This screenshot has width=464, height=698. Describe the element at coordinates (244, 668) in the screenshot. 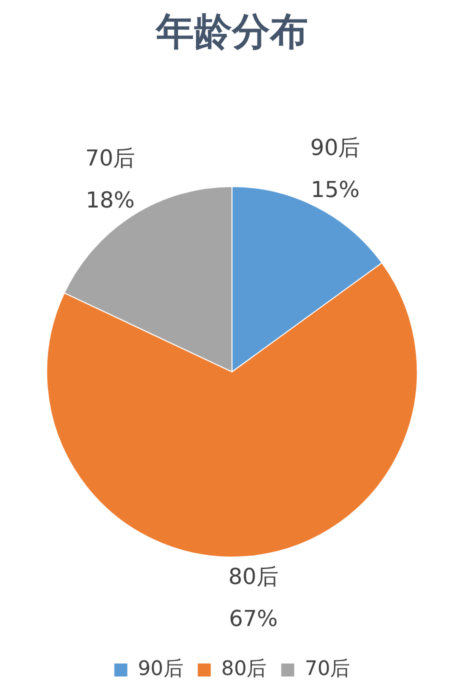

I see `legend-label: 80后` at that location.